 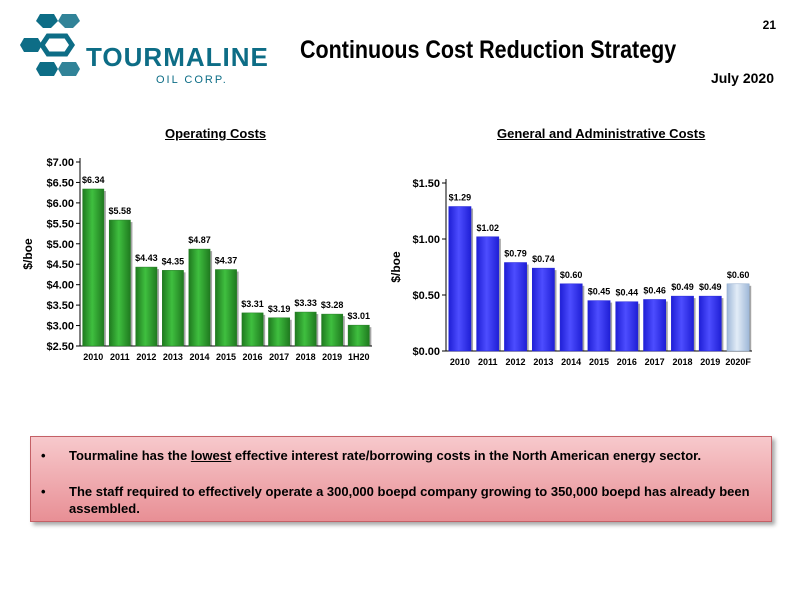 I want to click on op-y-tick-label: $4.00, so click(x=60, y=286).